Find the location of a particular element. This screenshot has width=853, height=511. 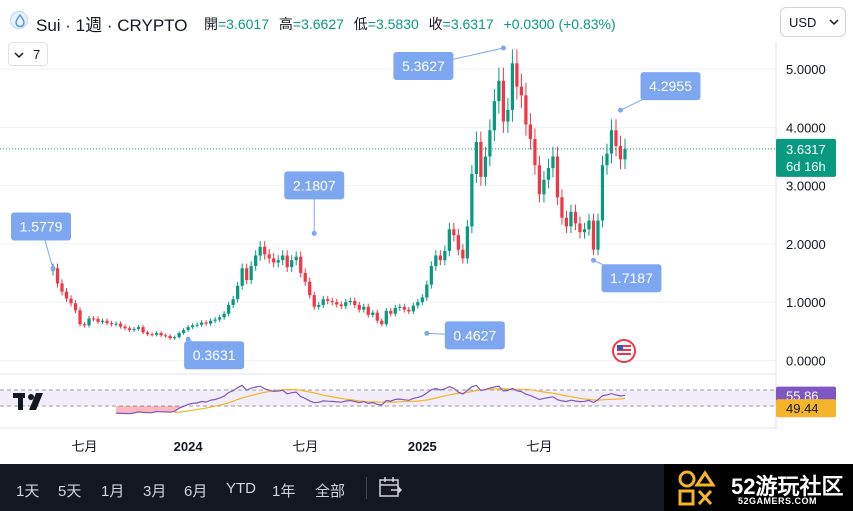

currency-select: USD is located at coordinates (813, 22).